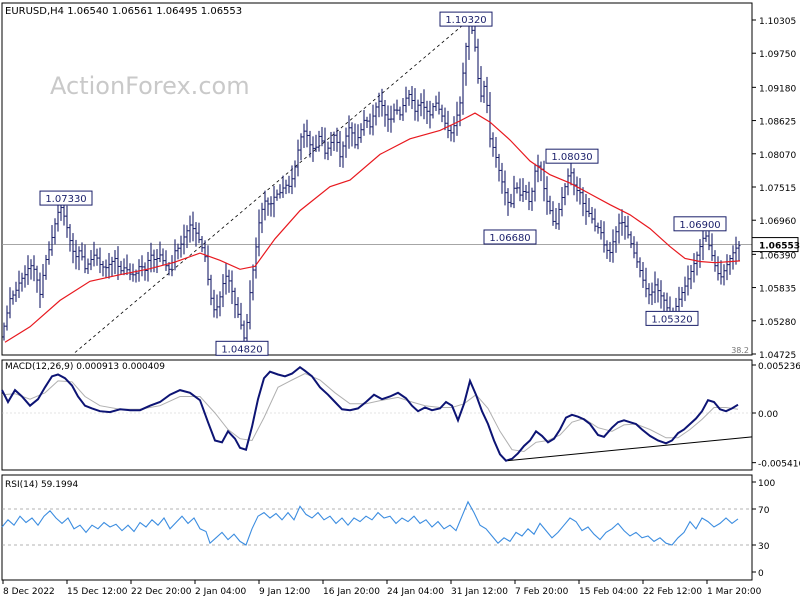 This screenshot has height=604, width=800. What do you see at coordinates (242, 348) in the screenshot?
I see `annotation-box` at bounding box center [242, 348].